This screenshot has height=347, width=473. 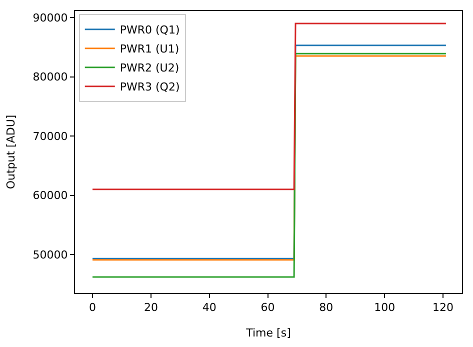 I want to click on y-tick-label: 70000, so click(x=50, y=136).